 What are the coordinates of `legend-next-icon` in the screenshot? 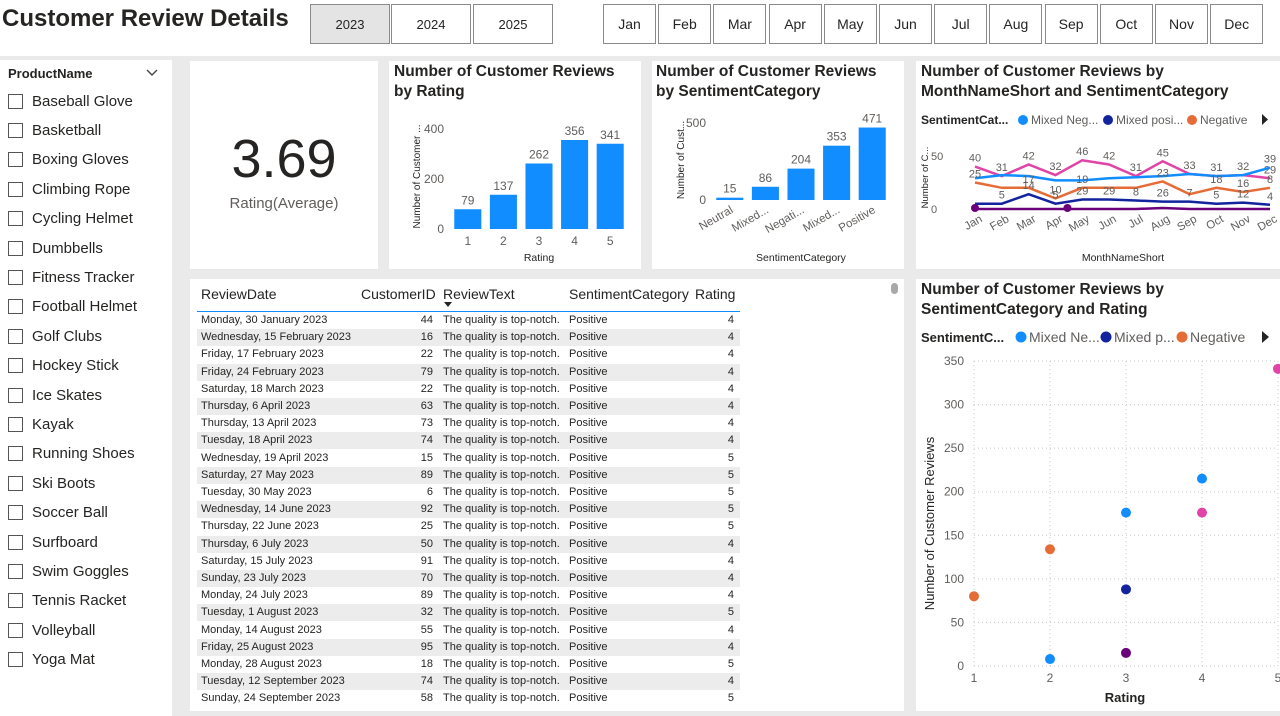 It's located at (1265, 337).